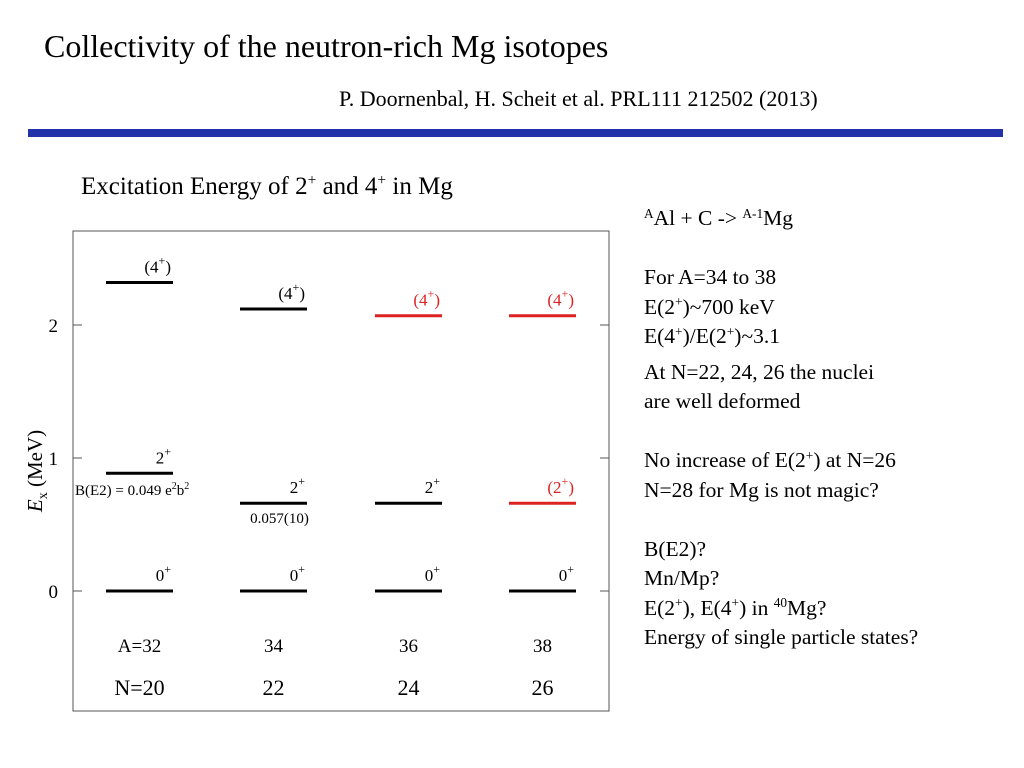  I want to click on note-text: E(4, so click(660, 336).